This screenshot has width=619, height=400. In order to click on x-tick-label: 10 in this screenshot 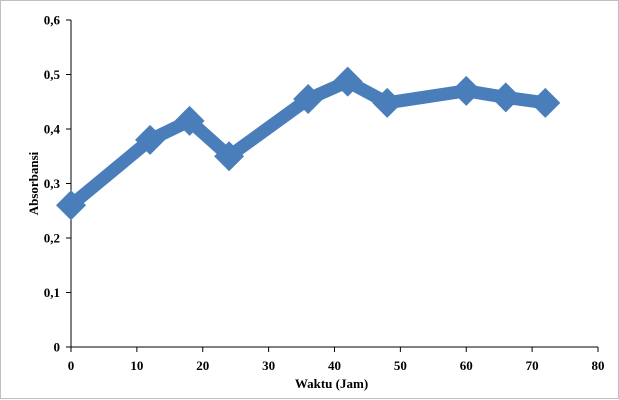, I will do `click(136, 365)`.